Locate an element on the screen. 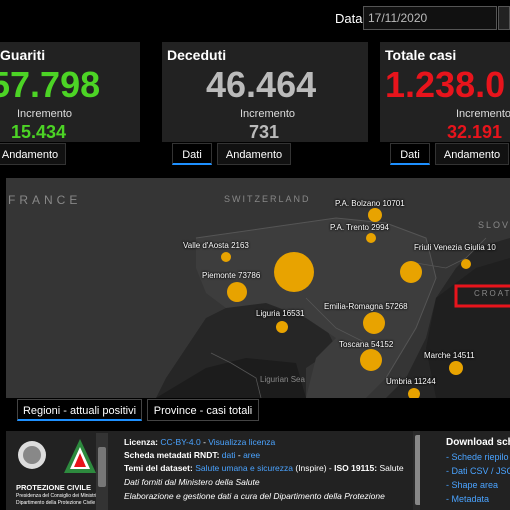  bubble-veneto is located at coordinates (466, 264).